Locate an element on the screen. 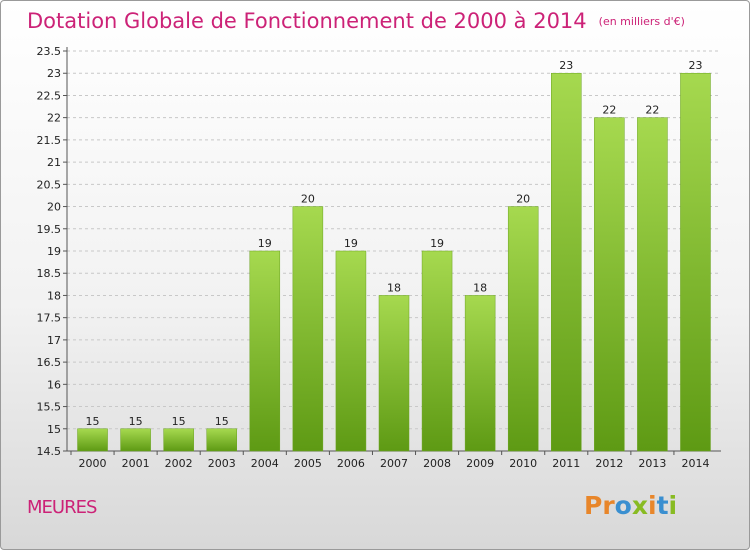  bar-2003 is located at coordinates (221, 440).